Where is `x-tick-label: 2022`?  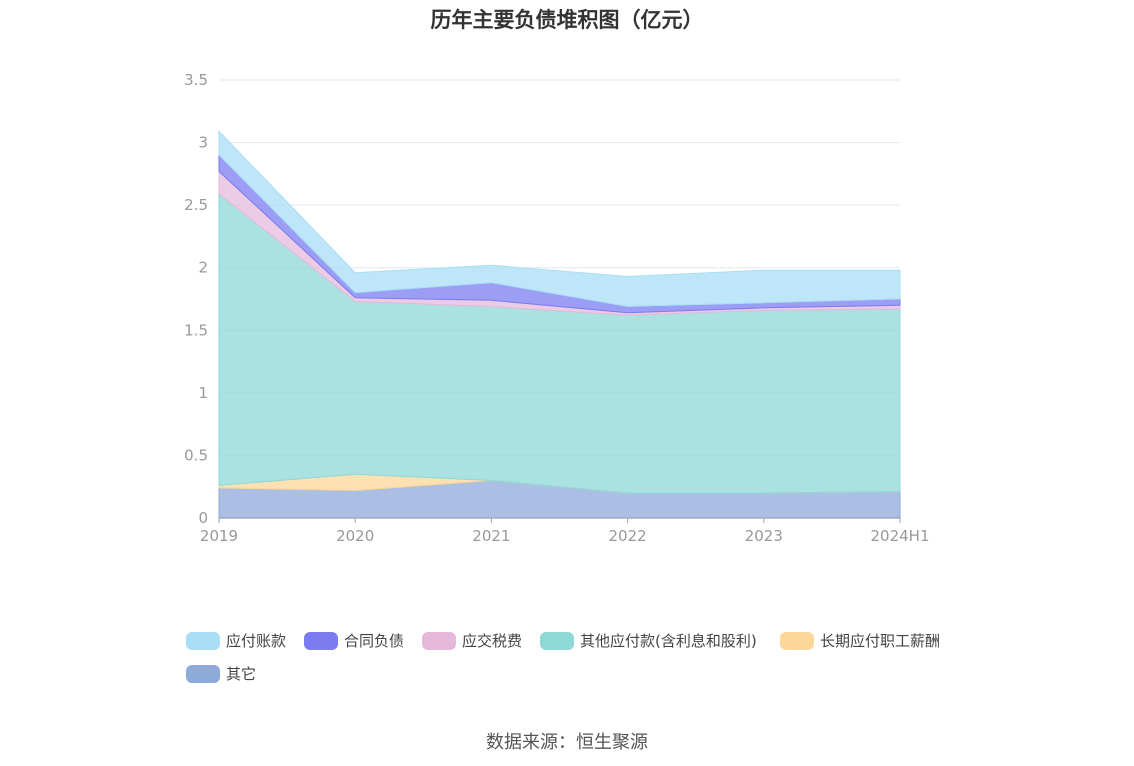 x-tick-label: 2022 is located at coordinates (628, 536).